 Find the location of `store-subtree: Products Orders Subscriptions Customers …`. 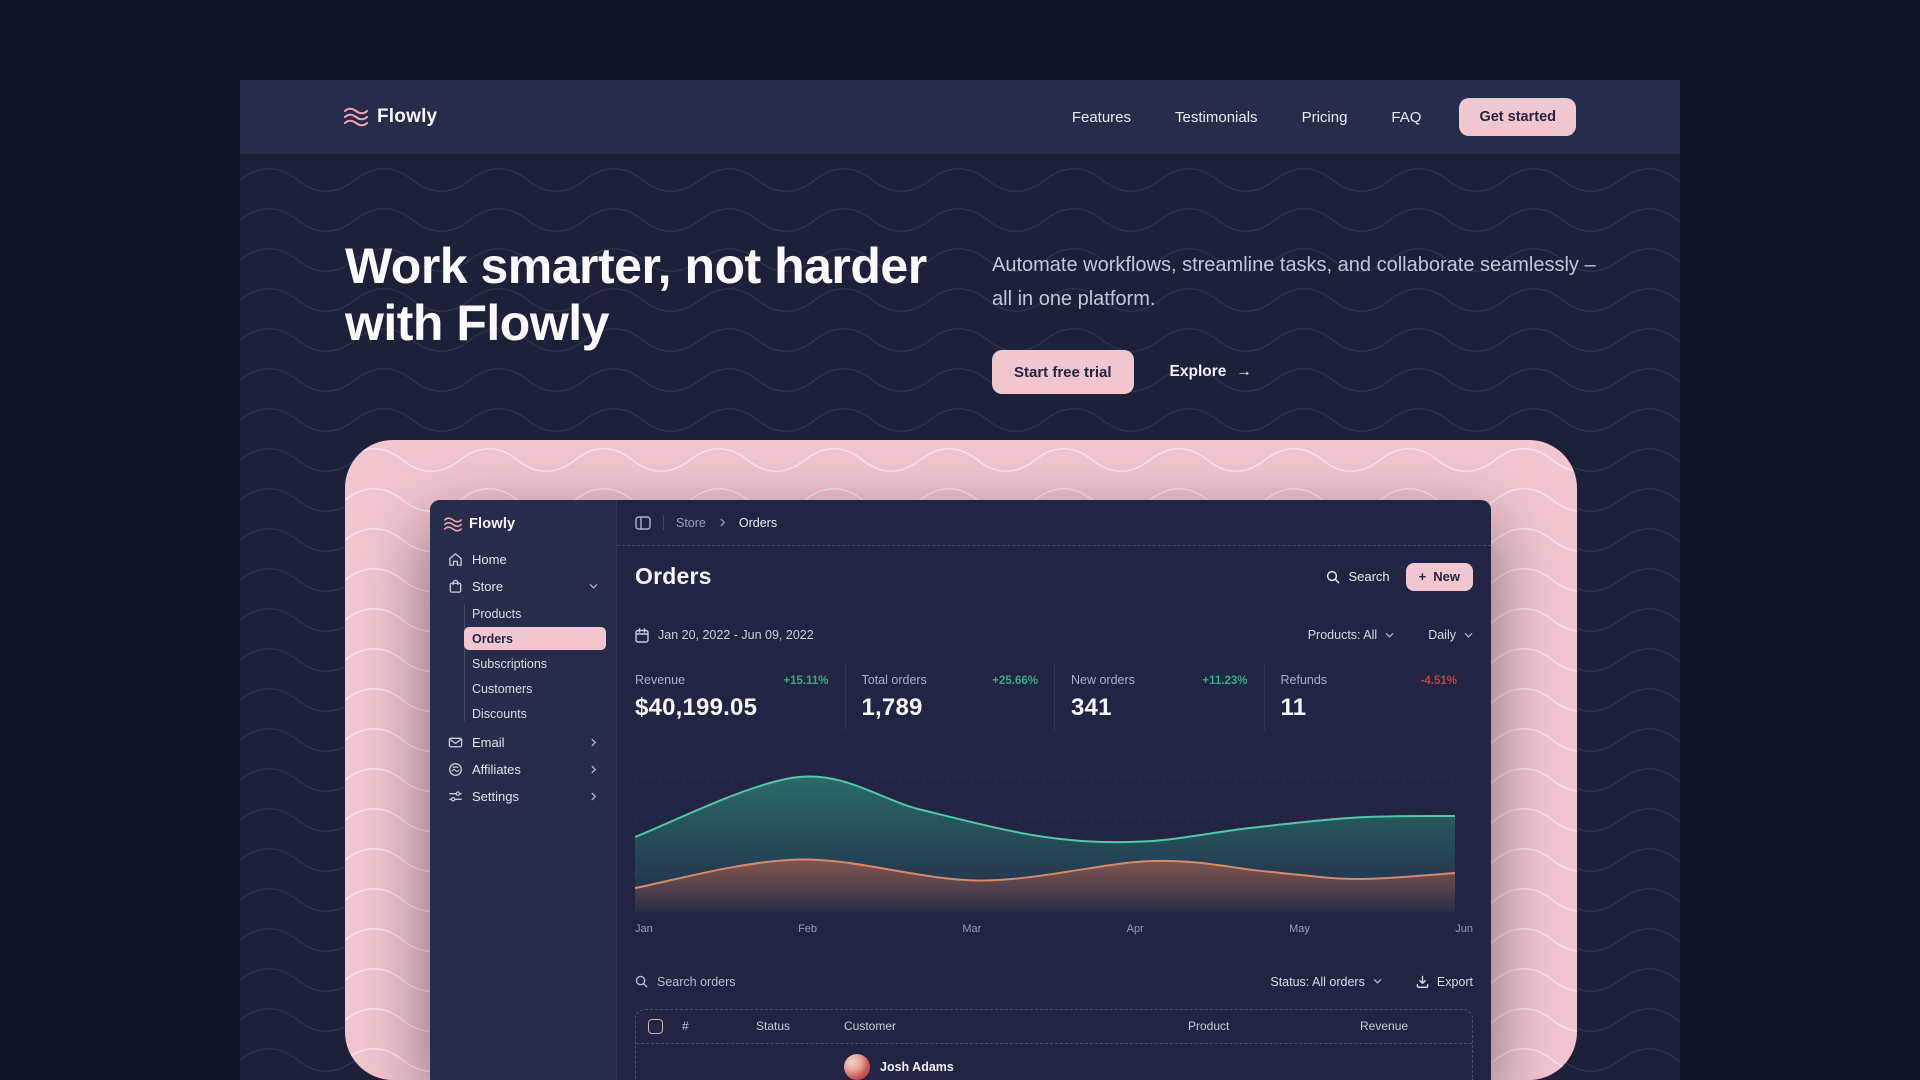

store-subtree: Products Orders Subscriptions Customers … is located at coordinates (524, 663).